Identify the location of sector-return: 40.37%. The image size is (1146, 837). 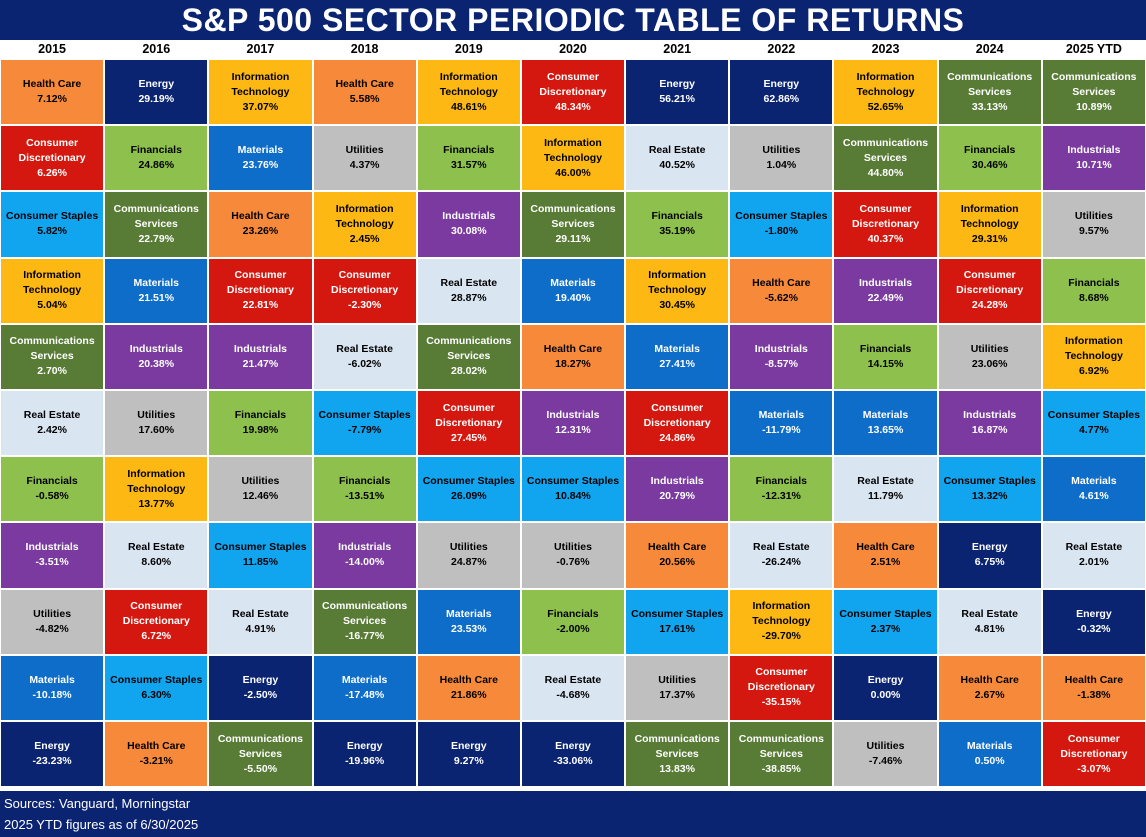
(885, 238).